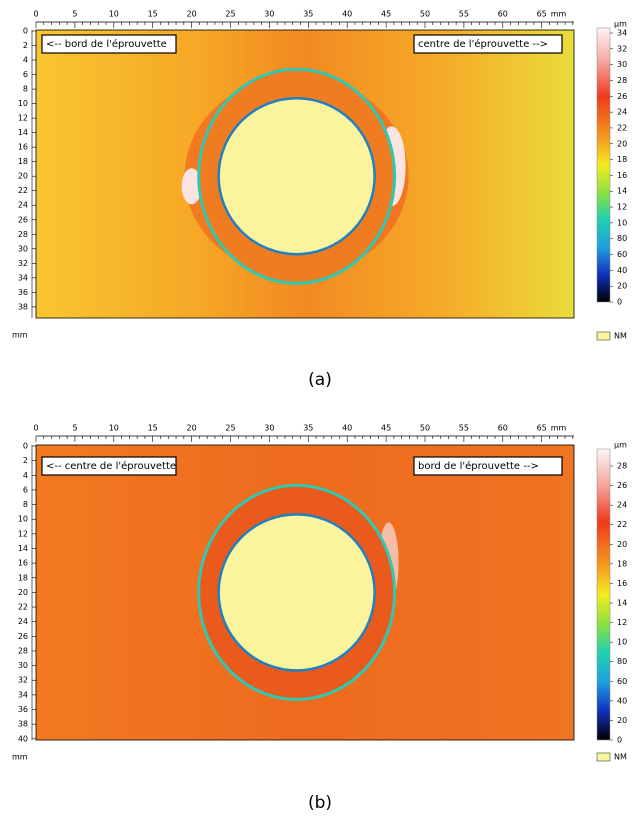 This screenshot has height=821, width=639. I want to click on x-tick-label: 50, so click(425, 428).